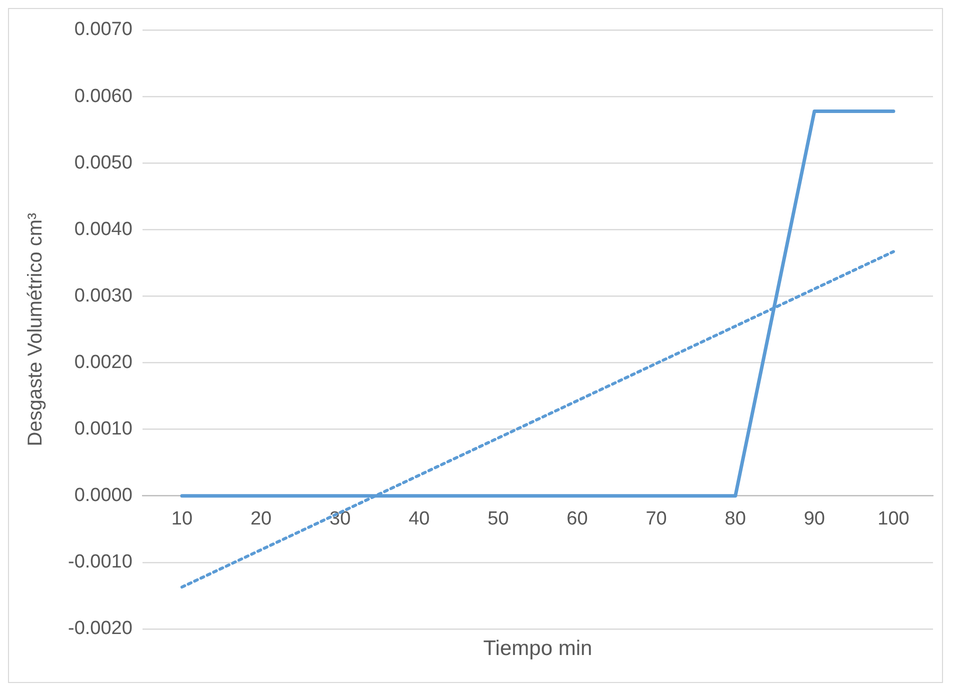  Describe the element at coordinates (35, 329) in the screenshot. I see `y-axis-title: Desgaste Volumétrico cm³` at that location.